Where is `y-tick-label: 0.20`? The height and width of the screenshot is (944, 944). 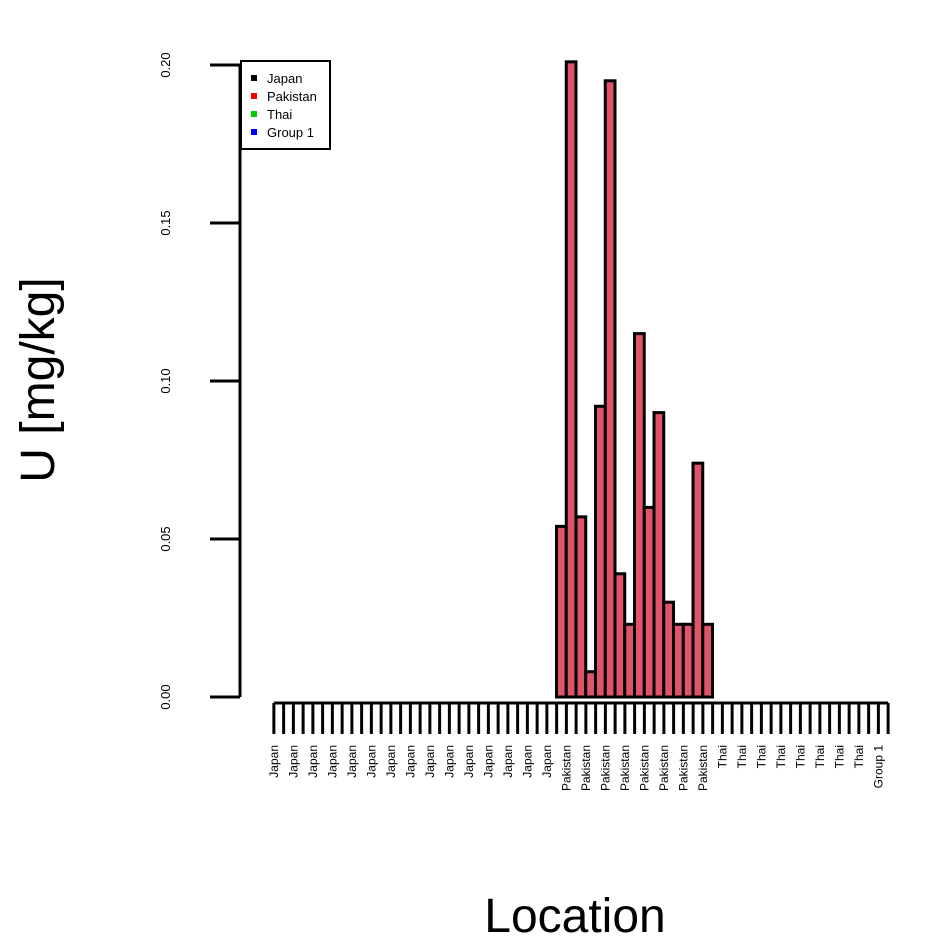 y-tick-label: 0.20 is located at coordinates (165, 64).